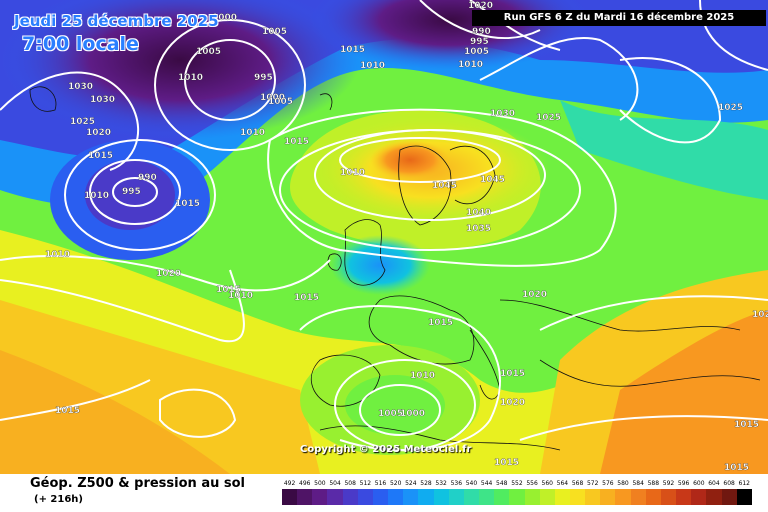  I want to click on scale-label: 504, so click(335, 483).